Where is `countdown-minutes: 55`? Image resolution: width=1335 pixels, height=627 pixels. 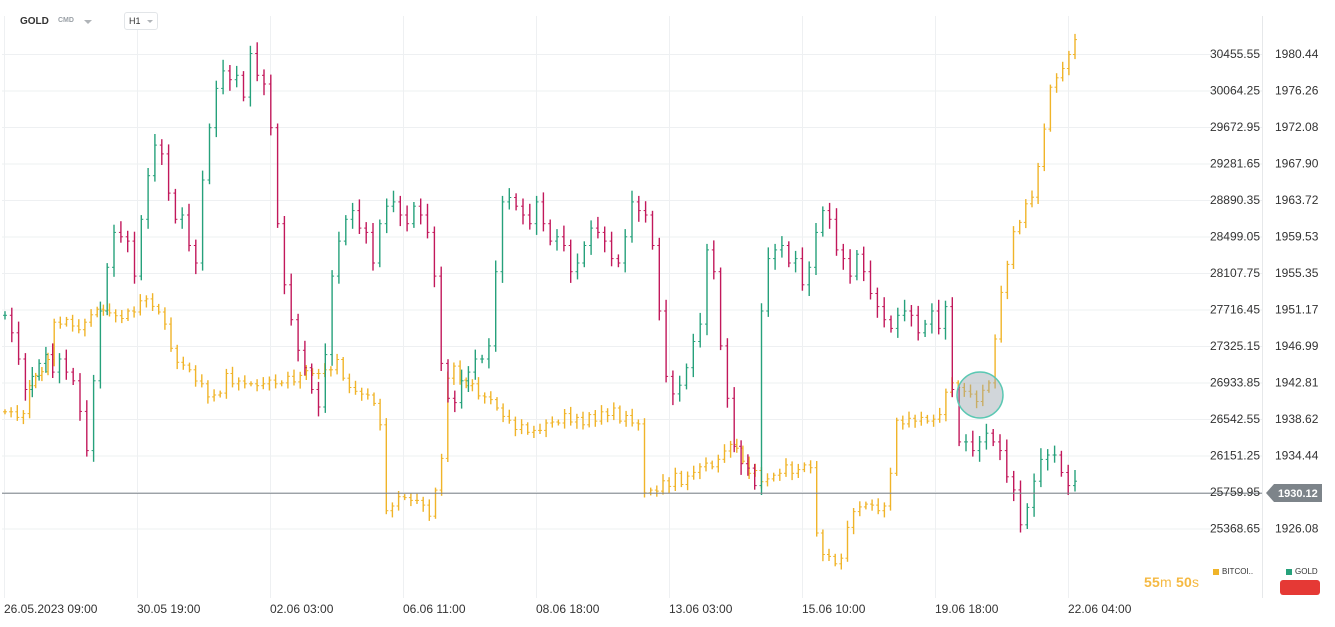
countdown-minutes: 55 is located at coordinates (1152, 582).